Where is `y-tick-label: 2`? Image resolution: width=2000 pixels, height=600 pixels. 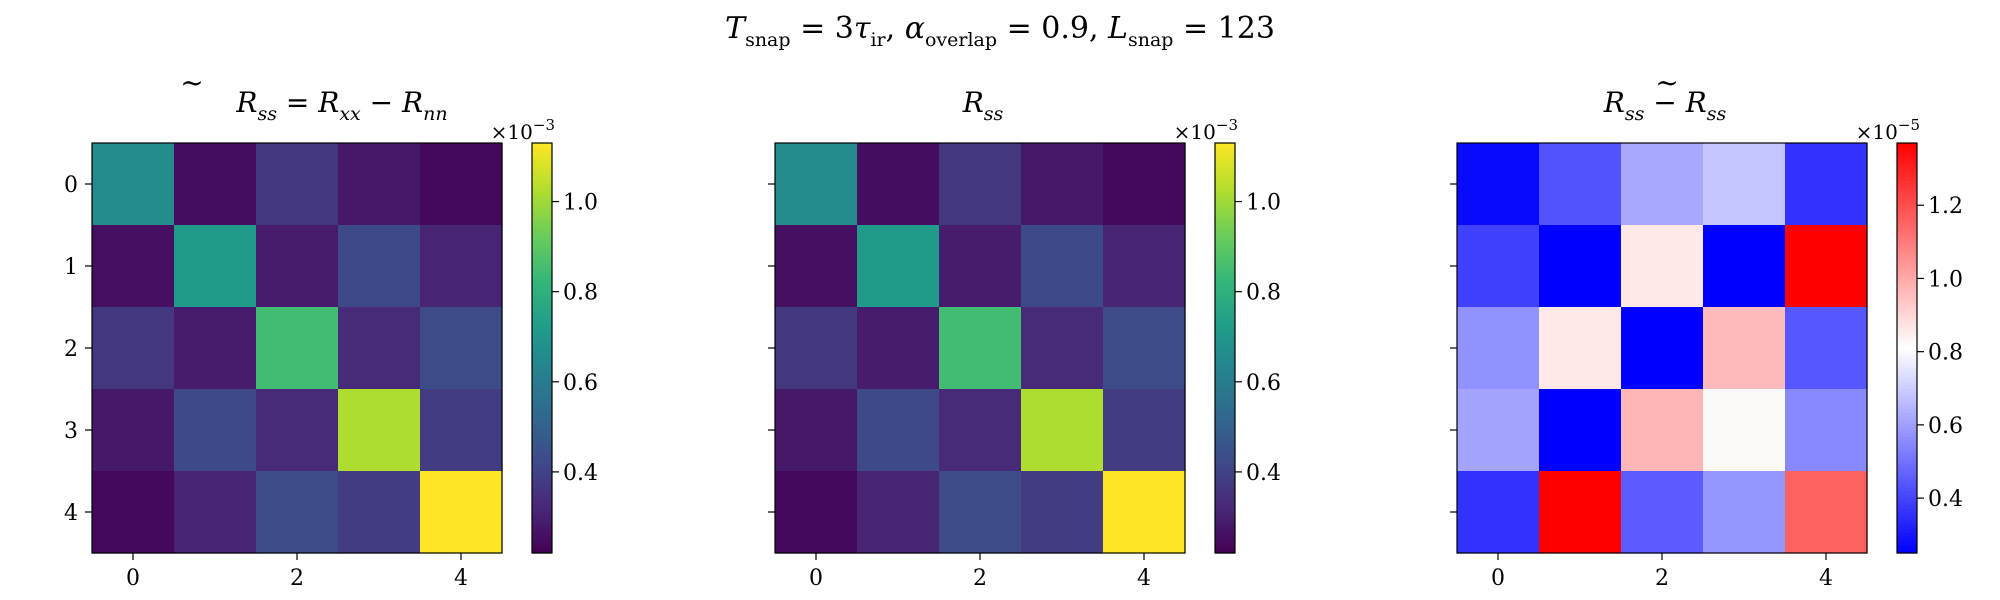
y-tick-label: 2 is located at coordinates (71, 349).